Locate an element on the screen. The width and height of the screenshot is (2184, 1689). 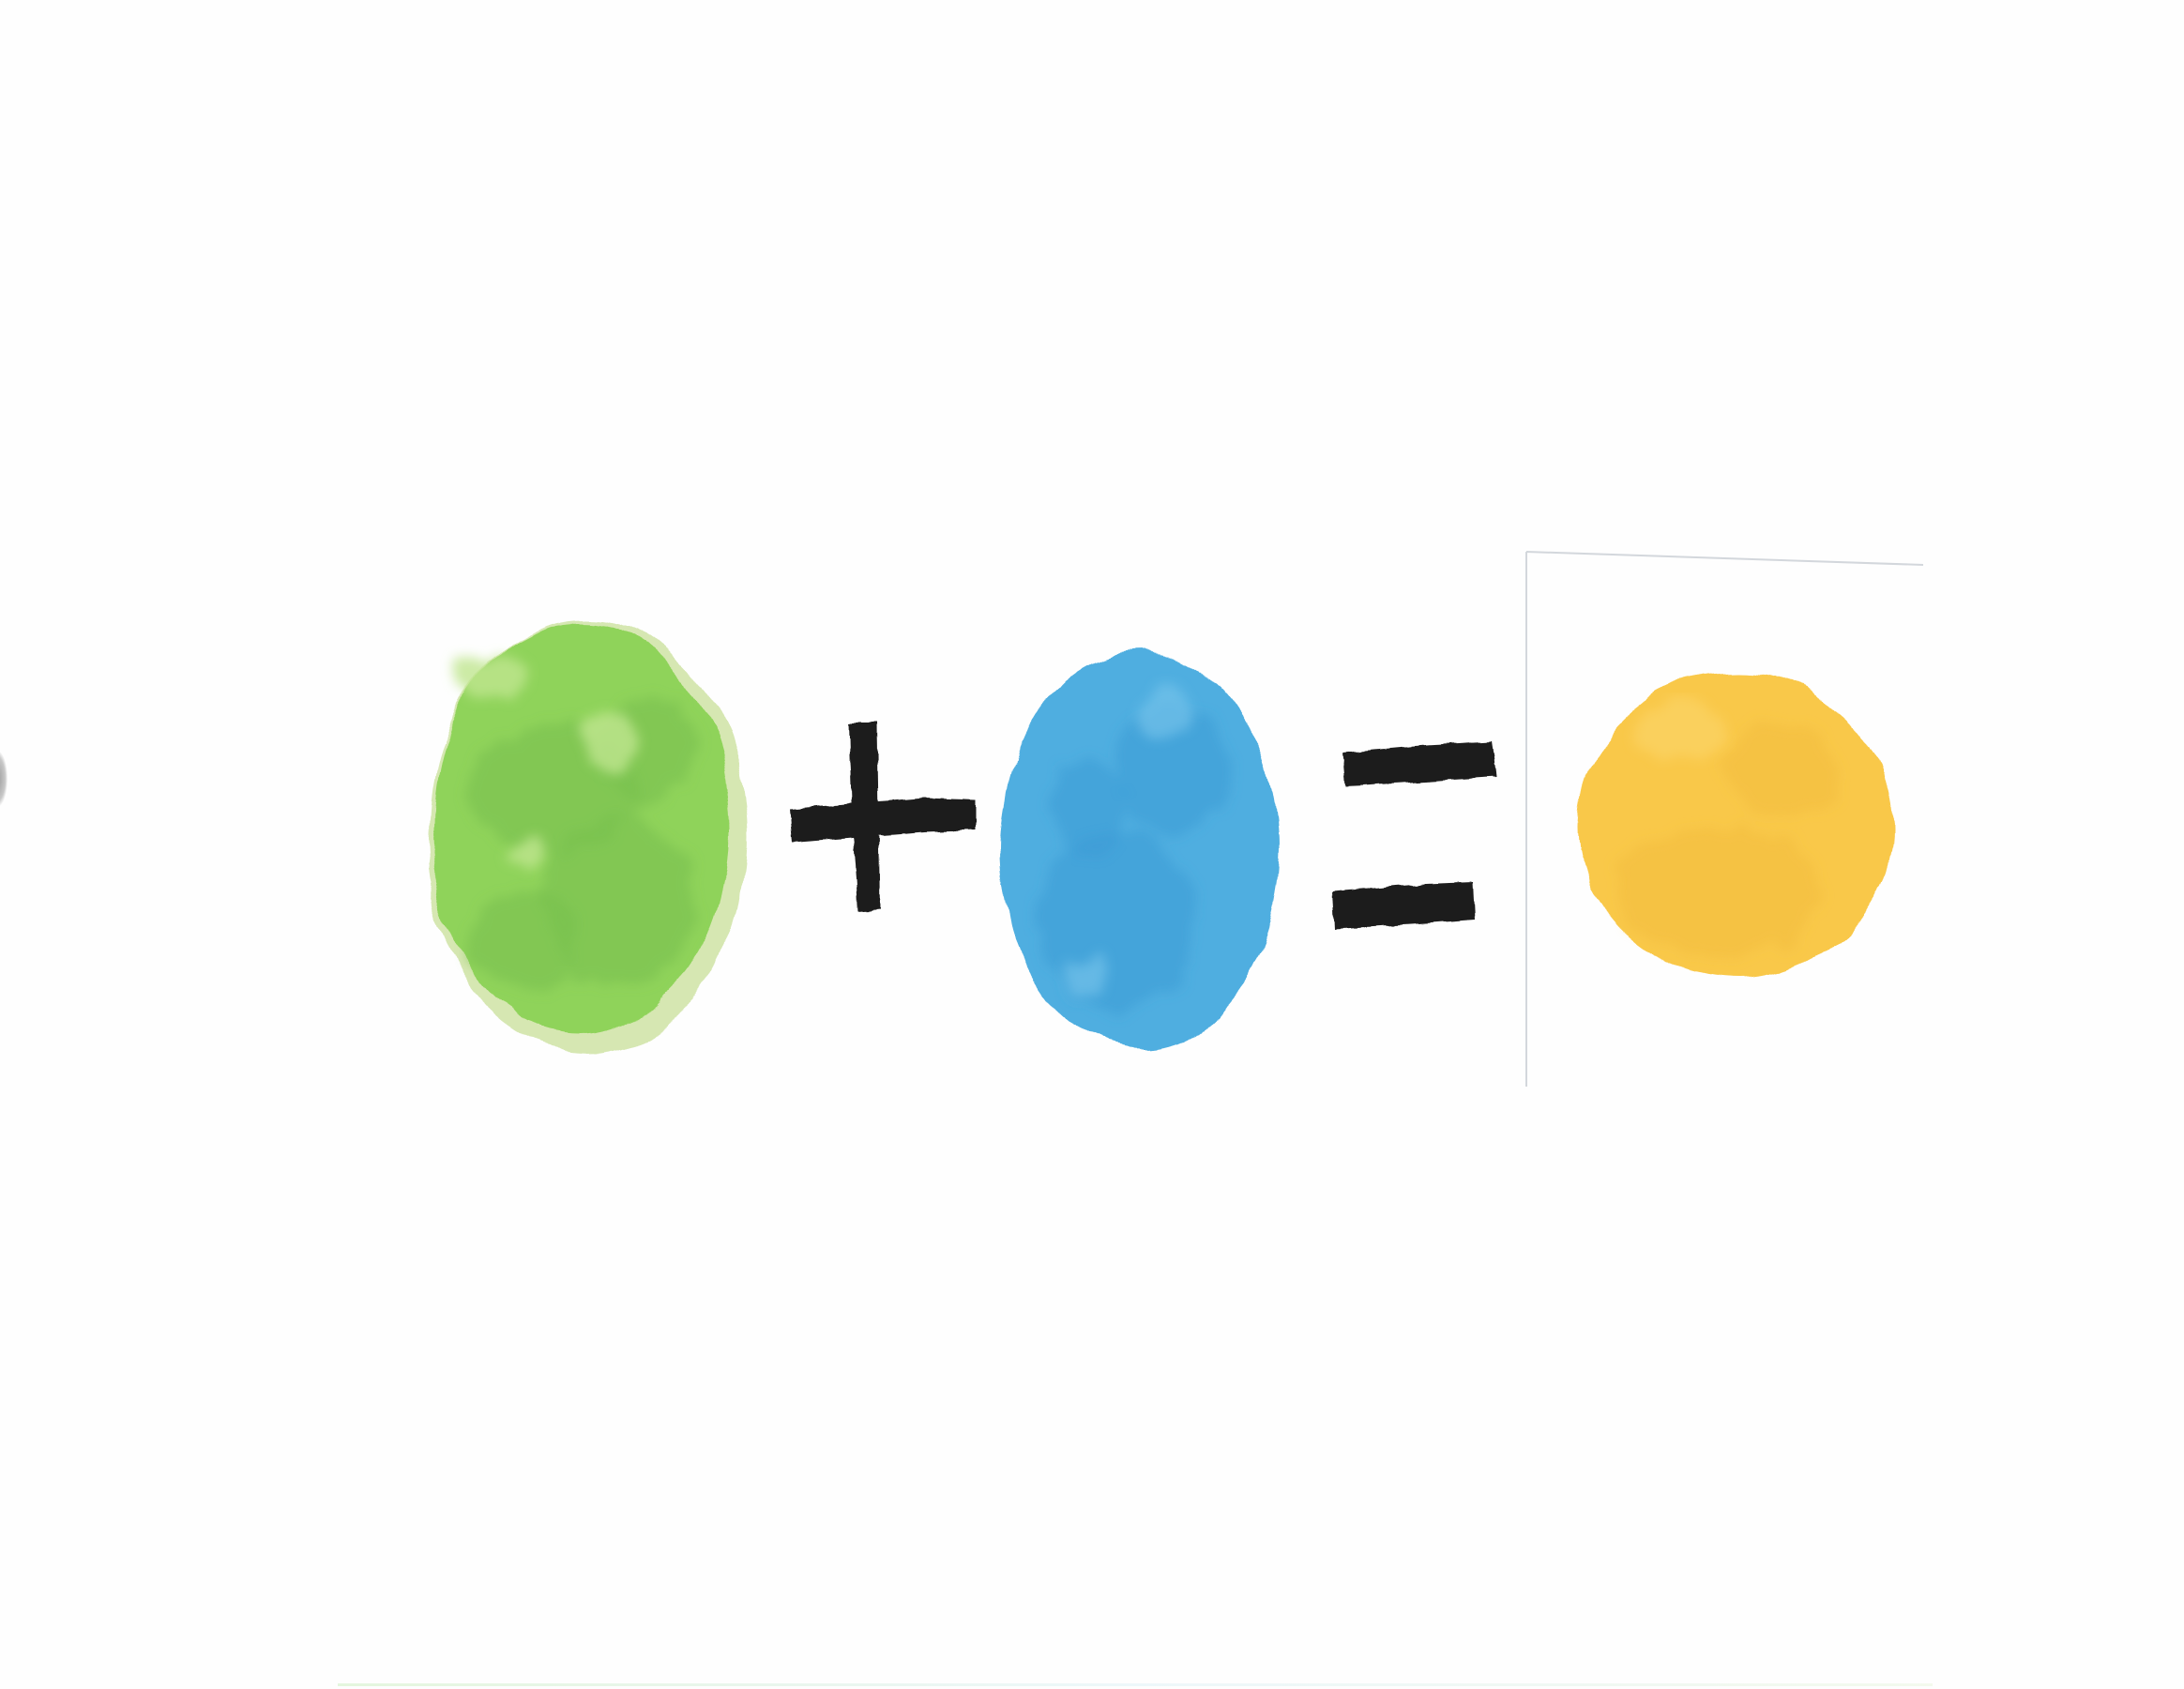
yellow-paint-blob is located at coordinates (1735, 826).